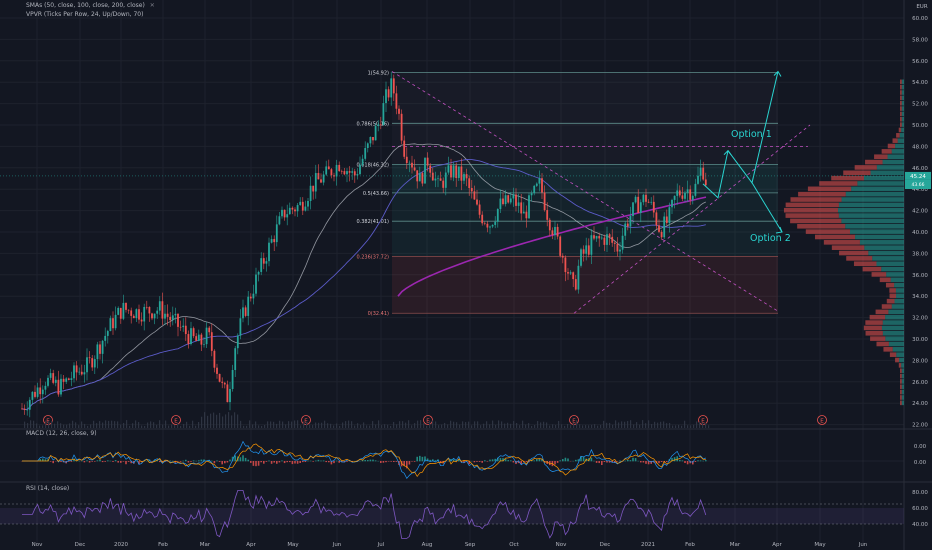  I want to click on rsi-band, so click(452, 516).